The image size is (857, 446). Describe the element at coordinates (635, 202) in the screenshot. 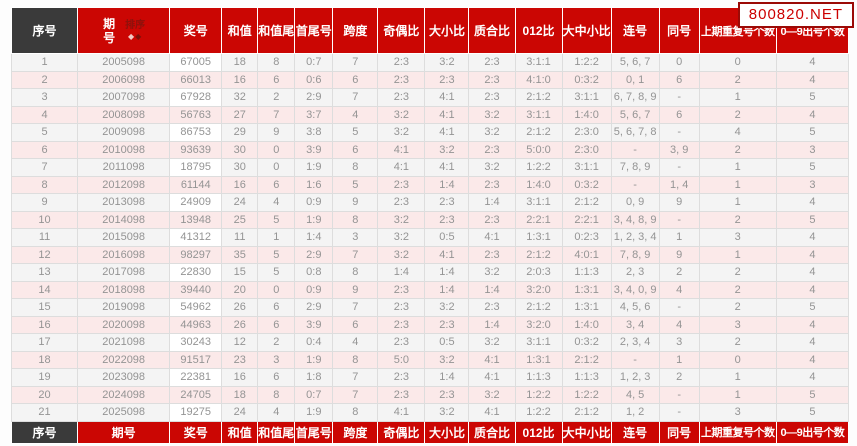

I see `cell-consecutive: 0, 9` at that location.